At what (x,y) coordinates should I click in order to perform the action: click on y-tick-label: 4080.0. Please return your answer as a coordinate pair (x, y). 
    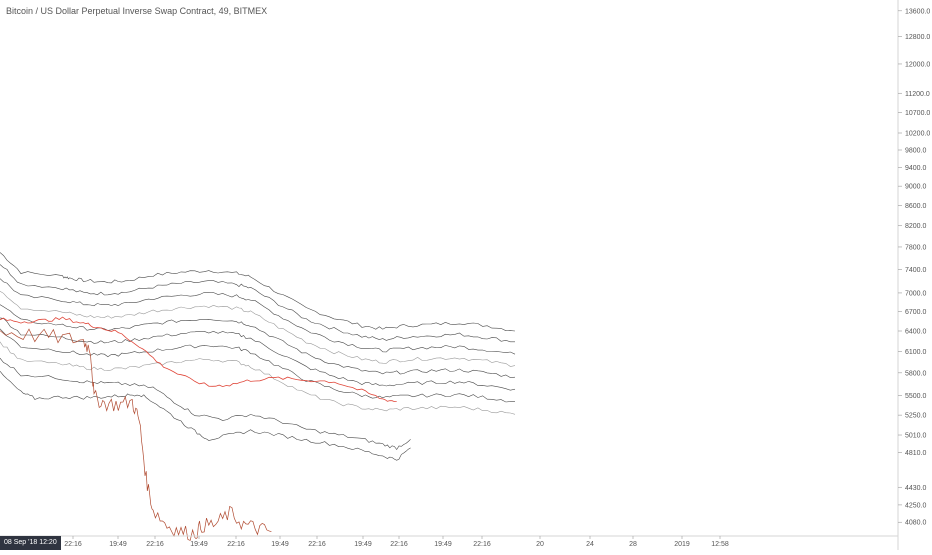
    Looking at the image, I should click on (916, 523).